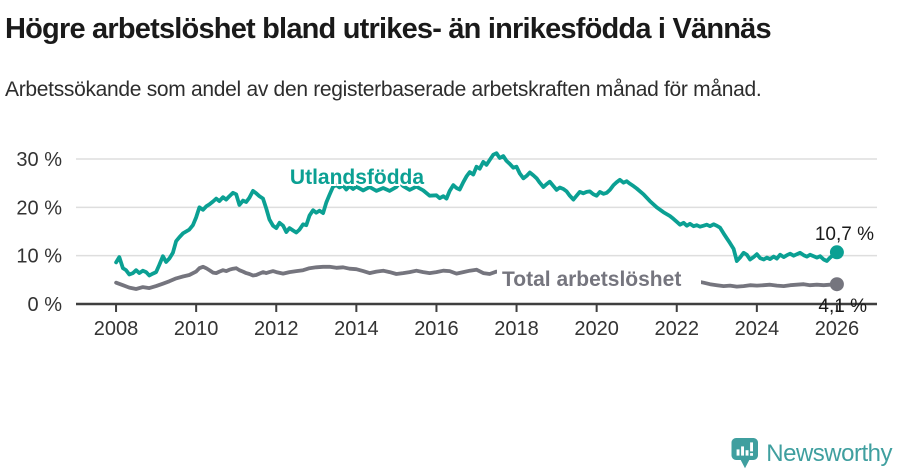 This screenshot has height=474, width=900. What do you see at coordinates (829, 453) in the screenshot?
I see `newsworthy-wordmark: Newsworthy` at bounding box center [829, 453].